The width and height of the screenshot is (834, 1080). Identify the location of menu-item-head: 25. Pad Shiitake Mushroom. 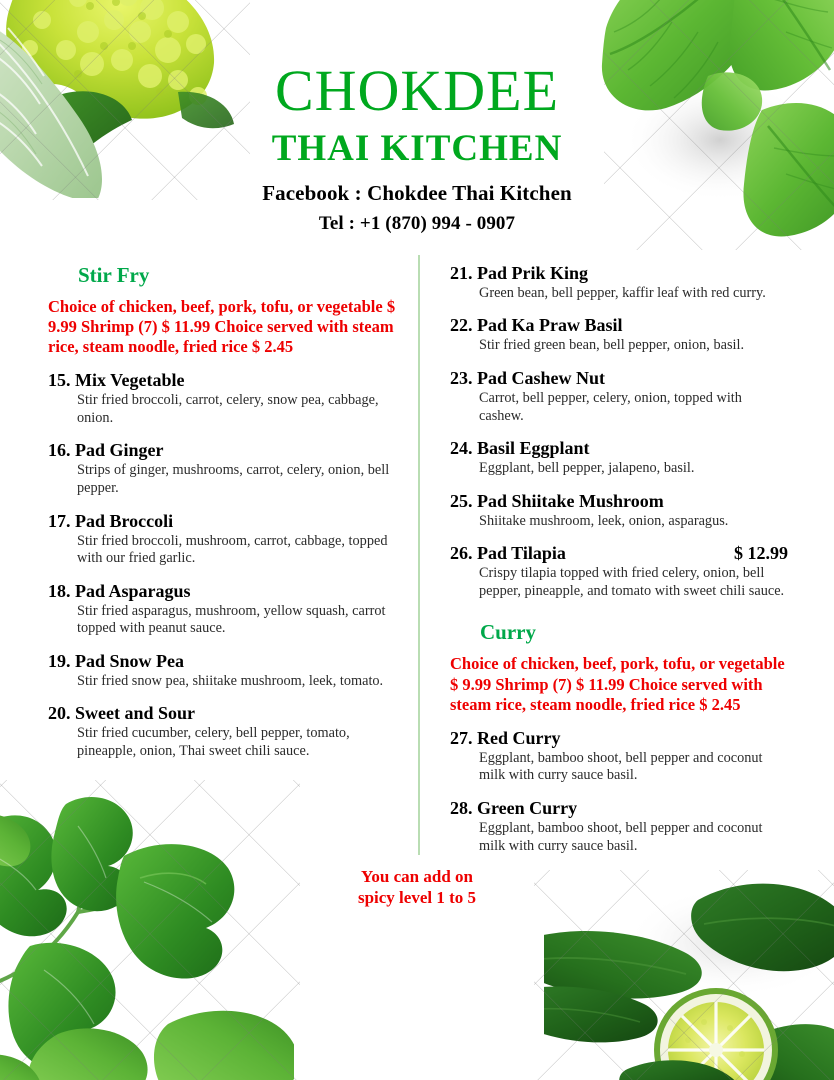
(619, 501).